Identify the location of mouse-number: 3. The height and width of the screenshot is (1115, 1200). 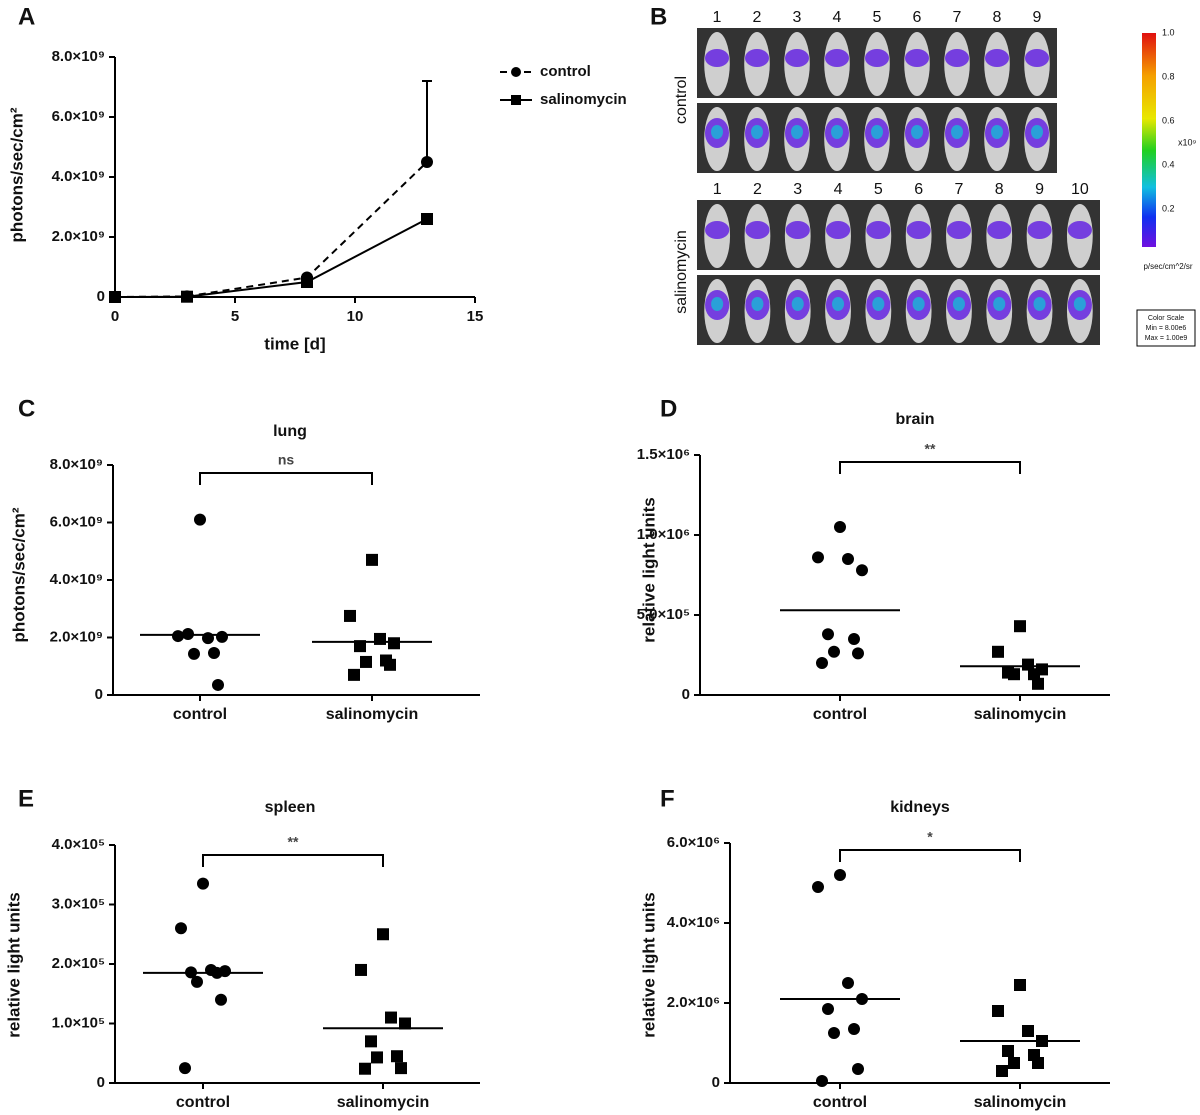
(797, 189).